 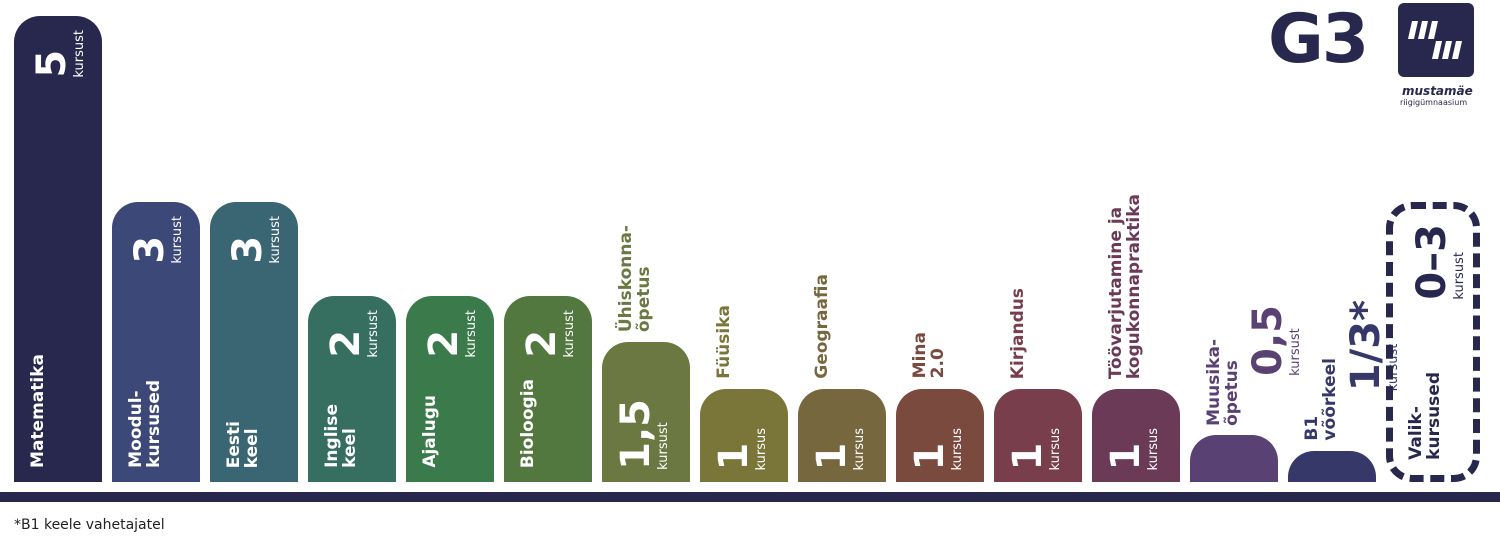 I want to click on value-label: 5, so click(x=52, y=63).